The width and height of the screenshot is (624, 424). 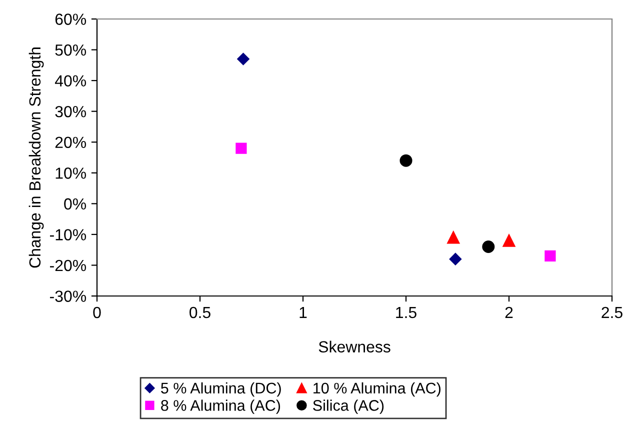 What do you see at coordinates (68, 234) in the screenshot?
I see `y-tick-label: -10%` at bounding box center [68, 234].